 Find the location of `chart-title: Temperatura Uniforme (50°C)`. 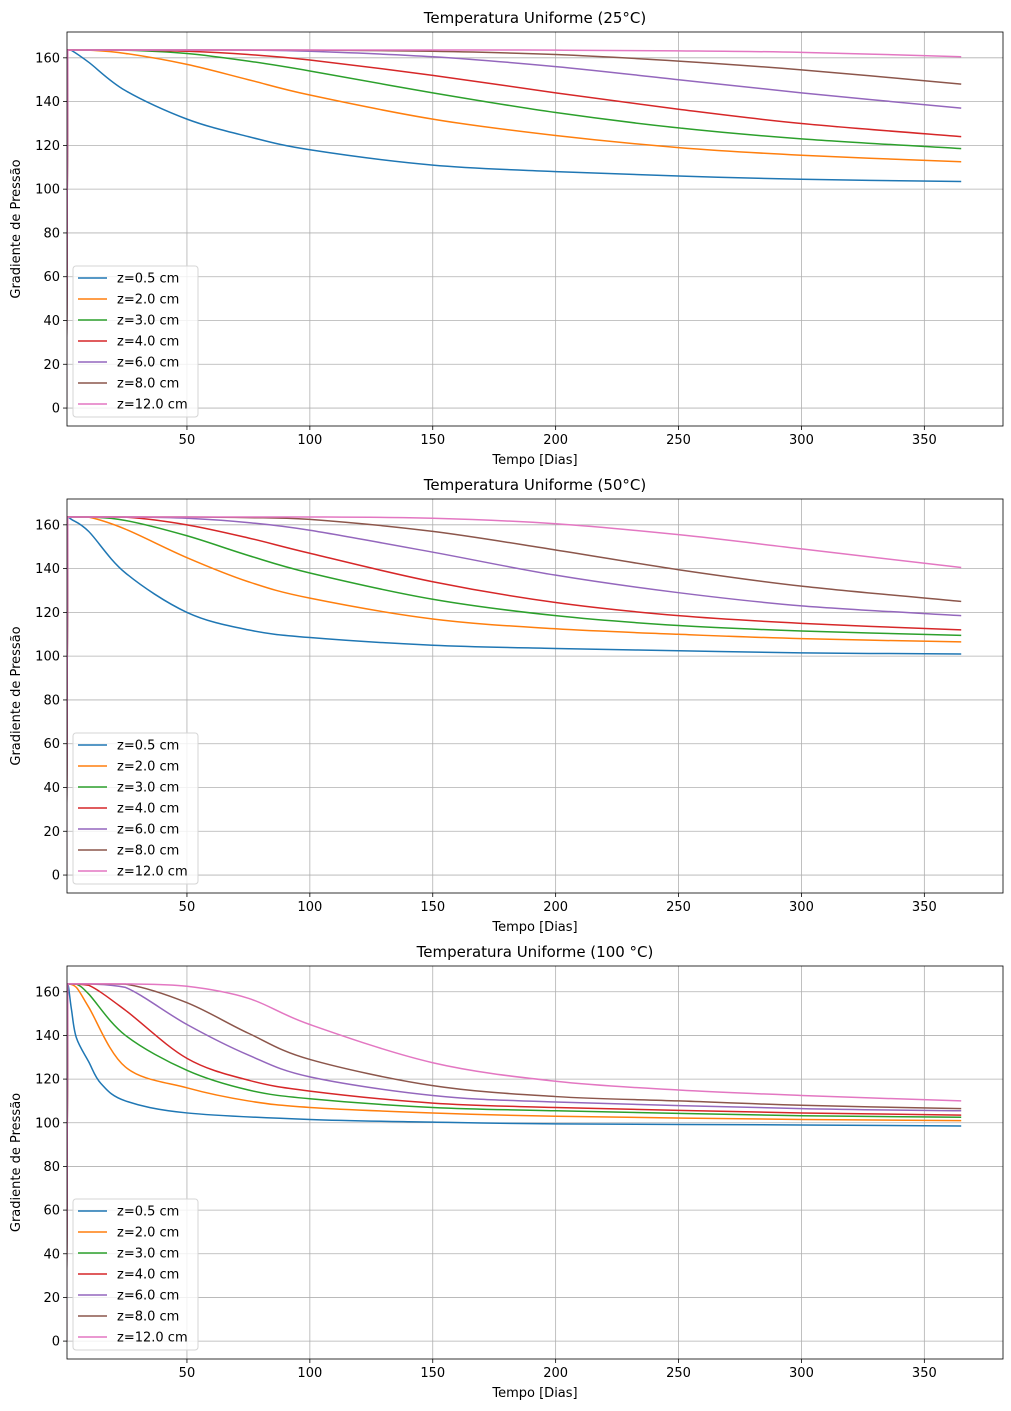

chart-title: Temperatura Uniforme (50°C) is located at coordinates (534, 485).